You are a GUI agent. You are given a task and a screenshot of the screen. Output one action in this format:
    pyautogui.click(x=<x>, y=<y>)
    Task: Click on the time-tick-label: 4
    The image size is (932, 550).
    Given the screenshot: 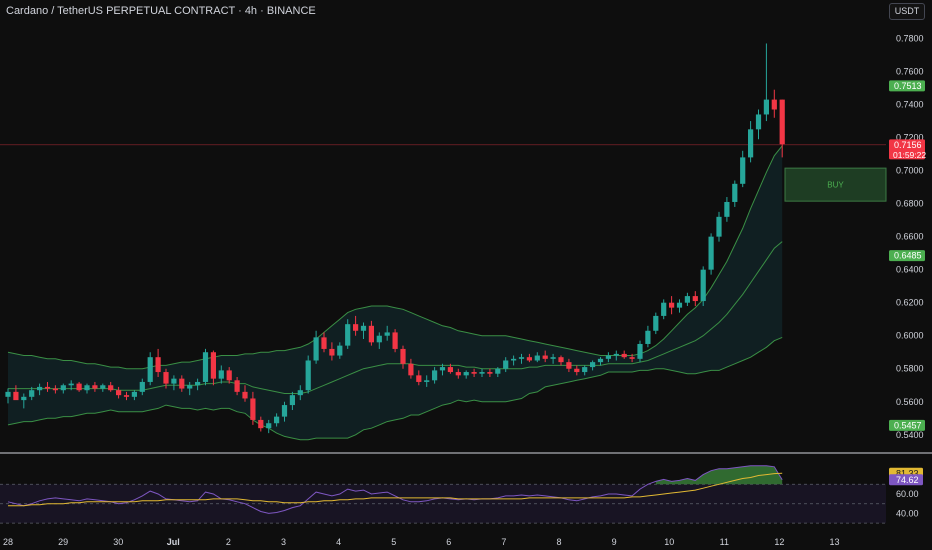 What is the action you would take?
    pyautogui.click(x=338, y=542)
    